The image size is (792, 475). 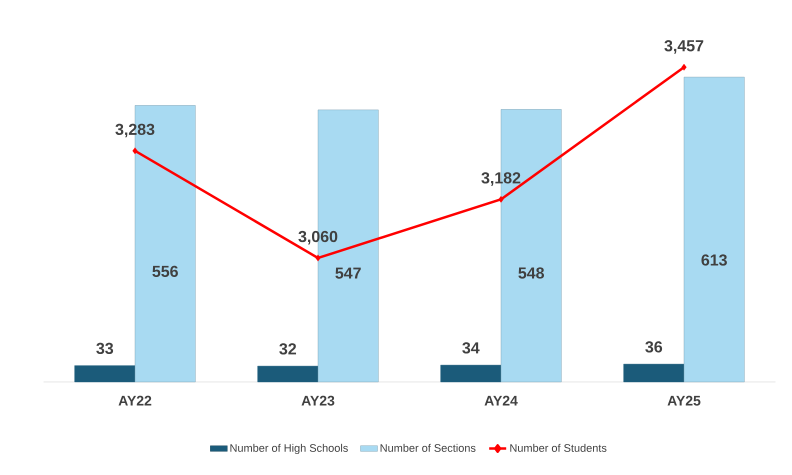 What do you see at coordinates (684, 401) in the screenshot?
I see `x-tick-label: AY25` at bounding box center [684, 401].